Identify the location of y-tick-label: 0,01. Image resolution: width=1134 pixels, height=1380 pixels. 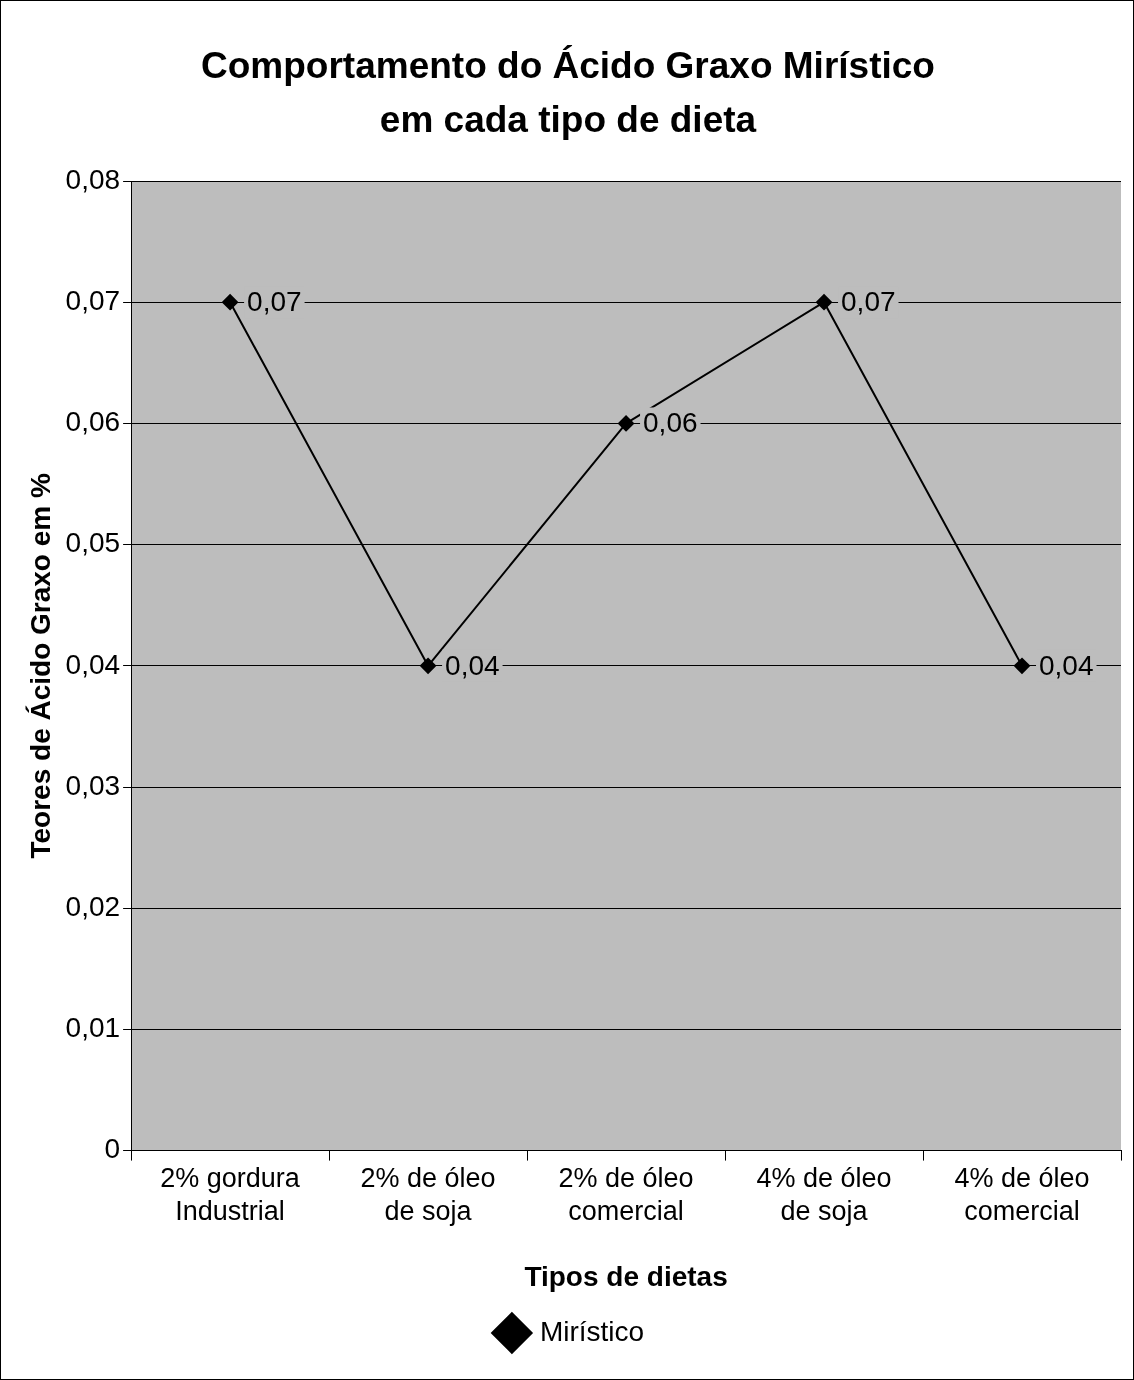
(93, 1028).